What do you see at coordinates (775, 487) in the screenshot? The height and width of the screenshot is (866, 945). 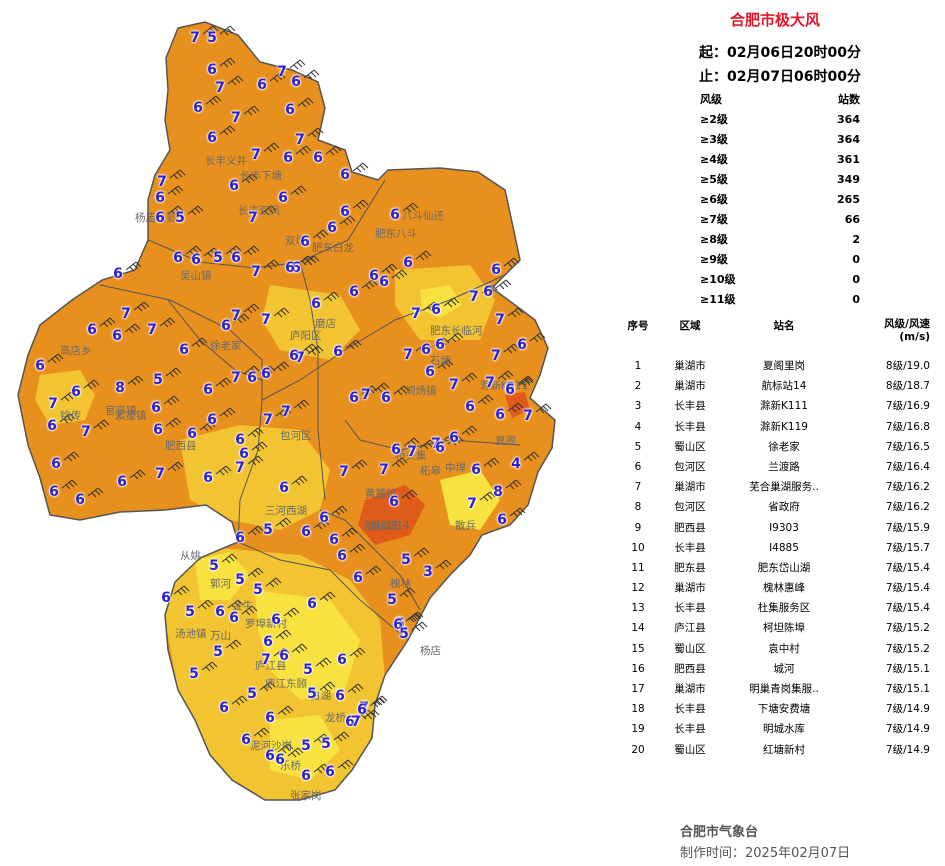 I see `ranking-row: 7 巢湖市 芜合巢湖服务.. 7级/16.2` at bounding box center [775, 487].